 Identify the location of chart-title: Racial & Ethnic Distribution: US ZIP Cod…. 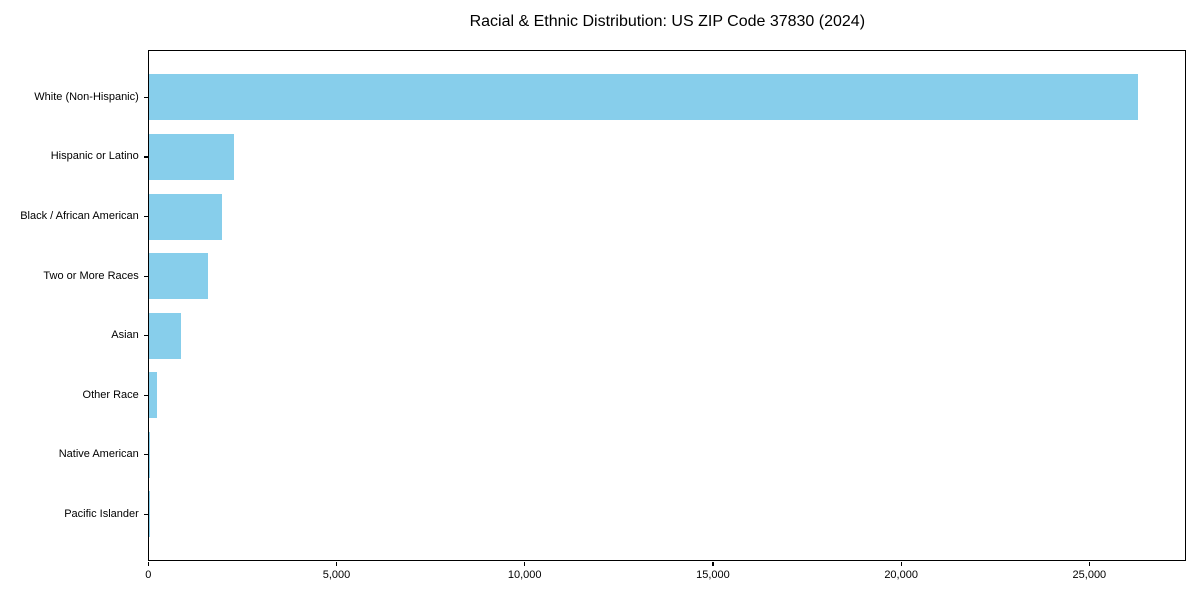
(667, 21).